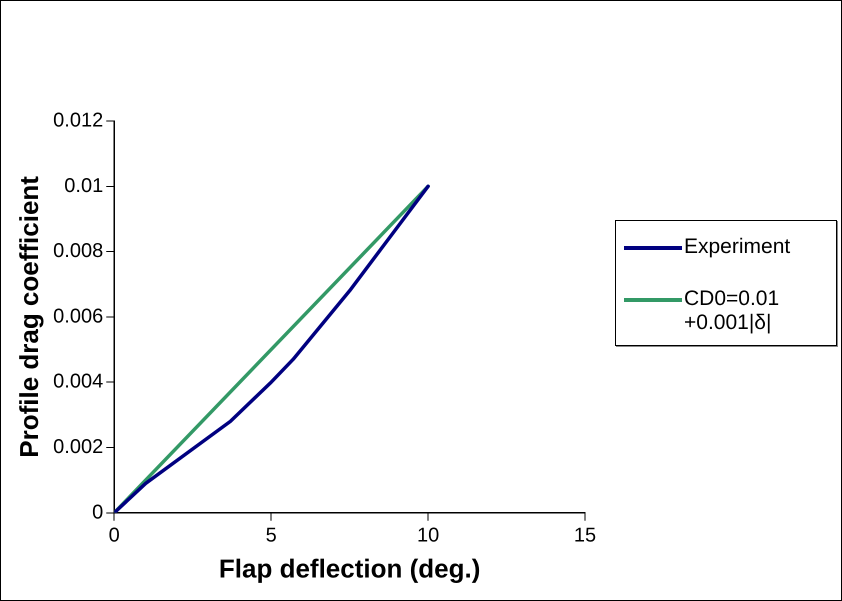 This screenshot has width=842, height=601. What do you see at coordinates (78, 316) in the screenshot?
I see `y-tick-label: 0.006` at bounding box center [78, 316].